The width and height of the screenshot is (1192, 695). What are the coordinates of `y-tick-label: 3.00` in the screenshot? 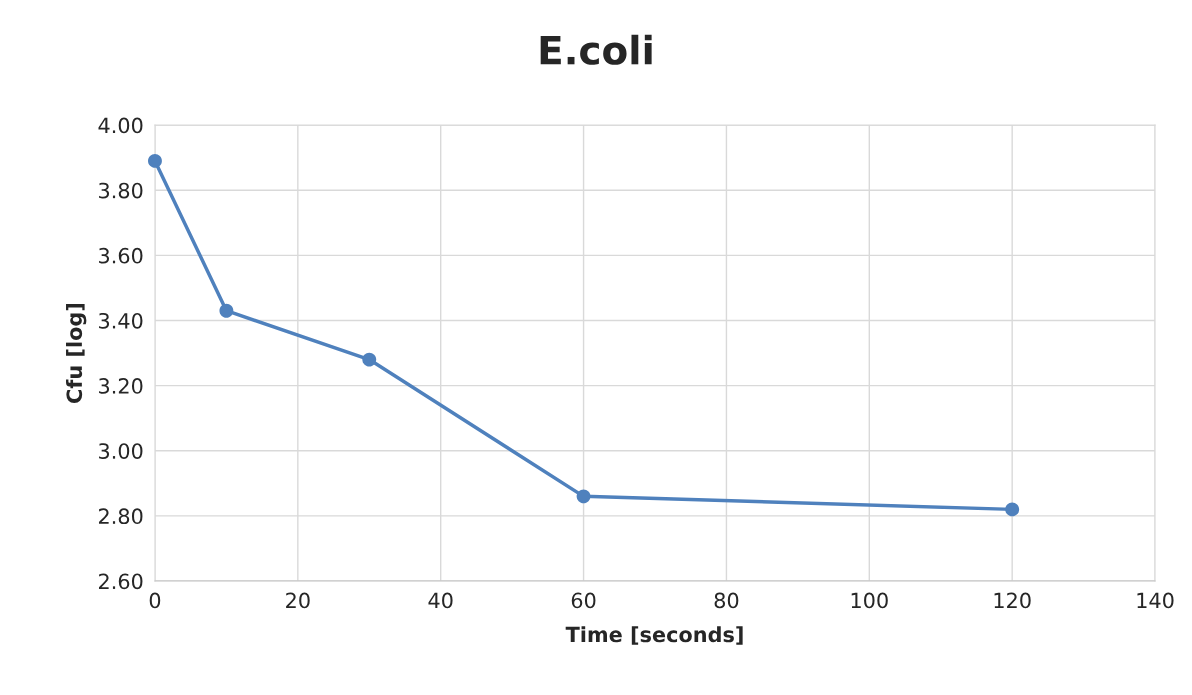 It's located at (121, 451).